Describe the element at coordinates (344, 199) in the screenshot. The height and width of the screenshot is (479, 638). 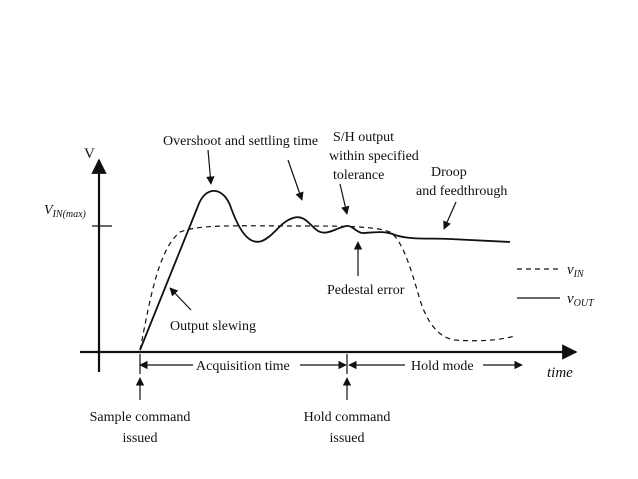
I see `sh-output-arrow` at that location.